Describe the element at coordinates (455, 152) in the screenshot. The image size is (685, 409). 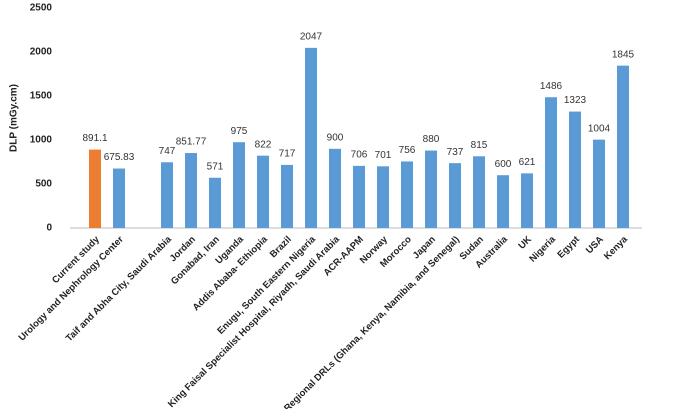
I see `value-label: 737` at that location.